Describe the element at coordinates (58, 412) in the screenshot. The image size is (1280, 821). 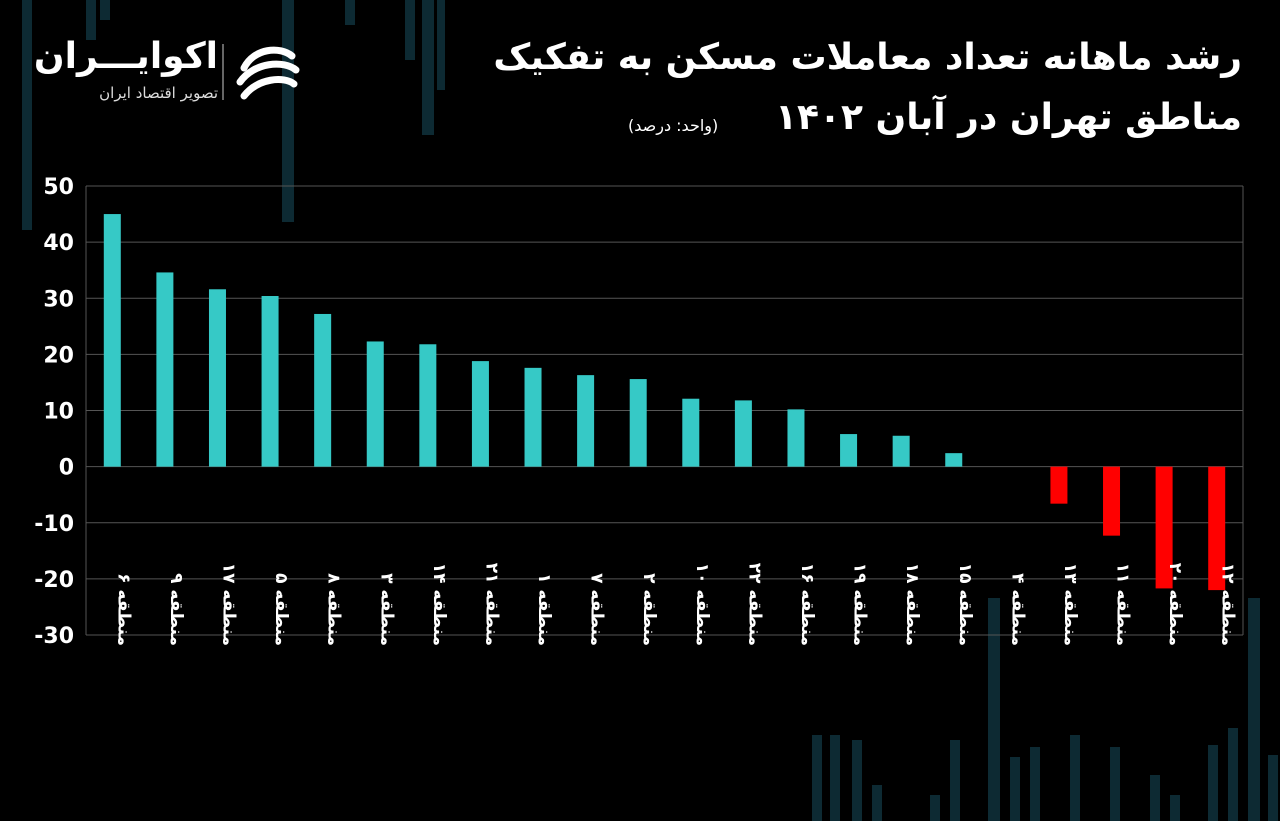
I see `y-tick-label: 10` at that location.